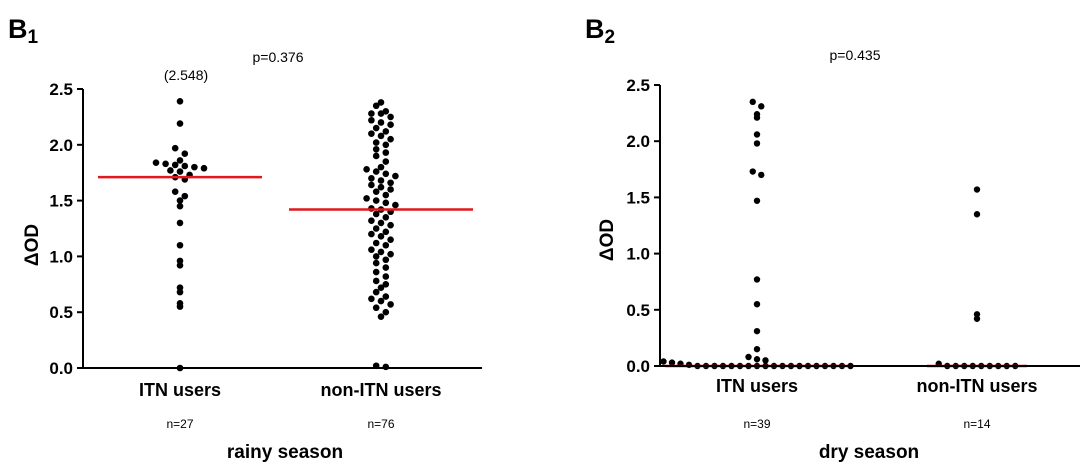 The image size is (1089, 466). What do you see at coordinates (179, 424) in the screenshot?
I see `n-label-itn: n=27` at bounding box center [179, 424].